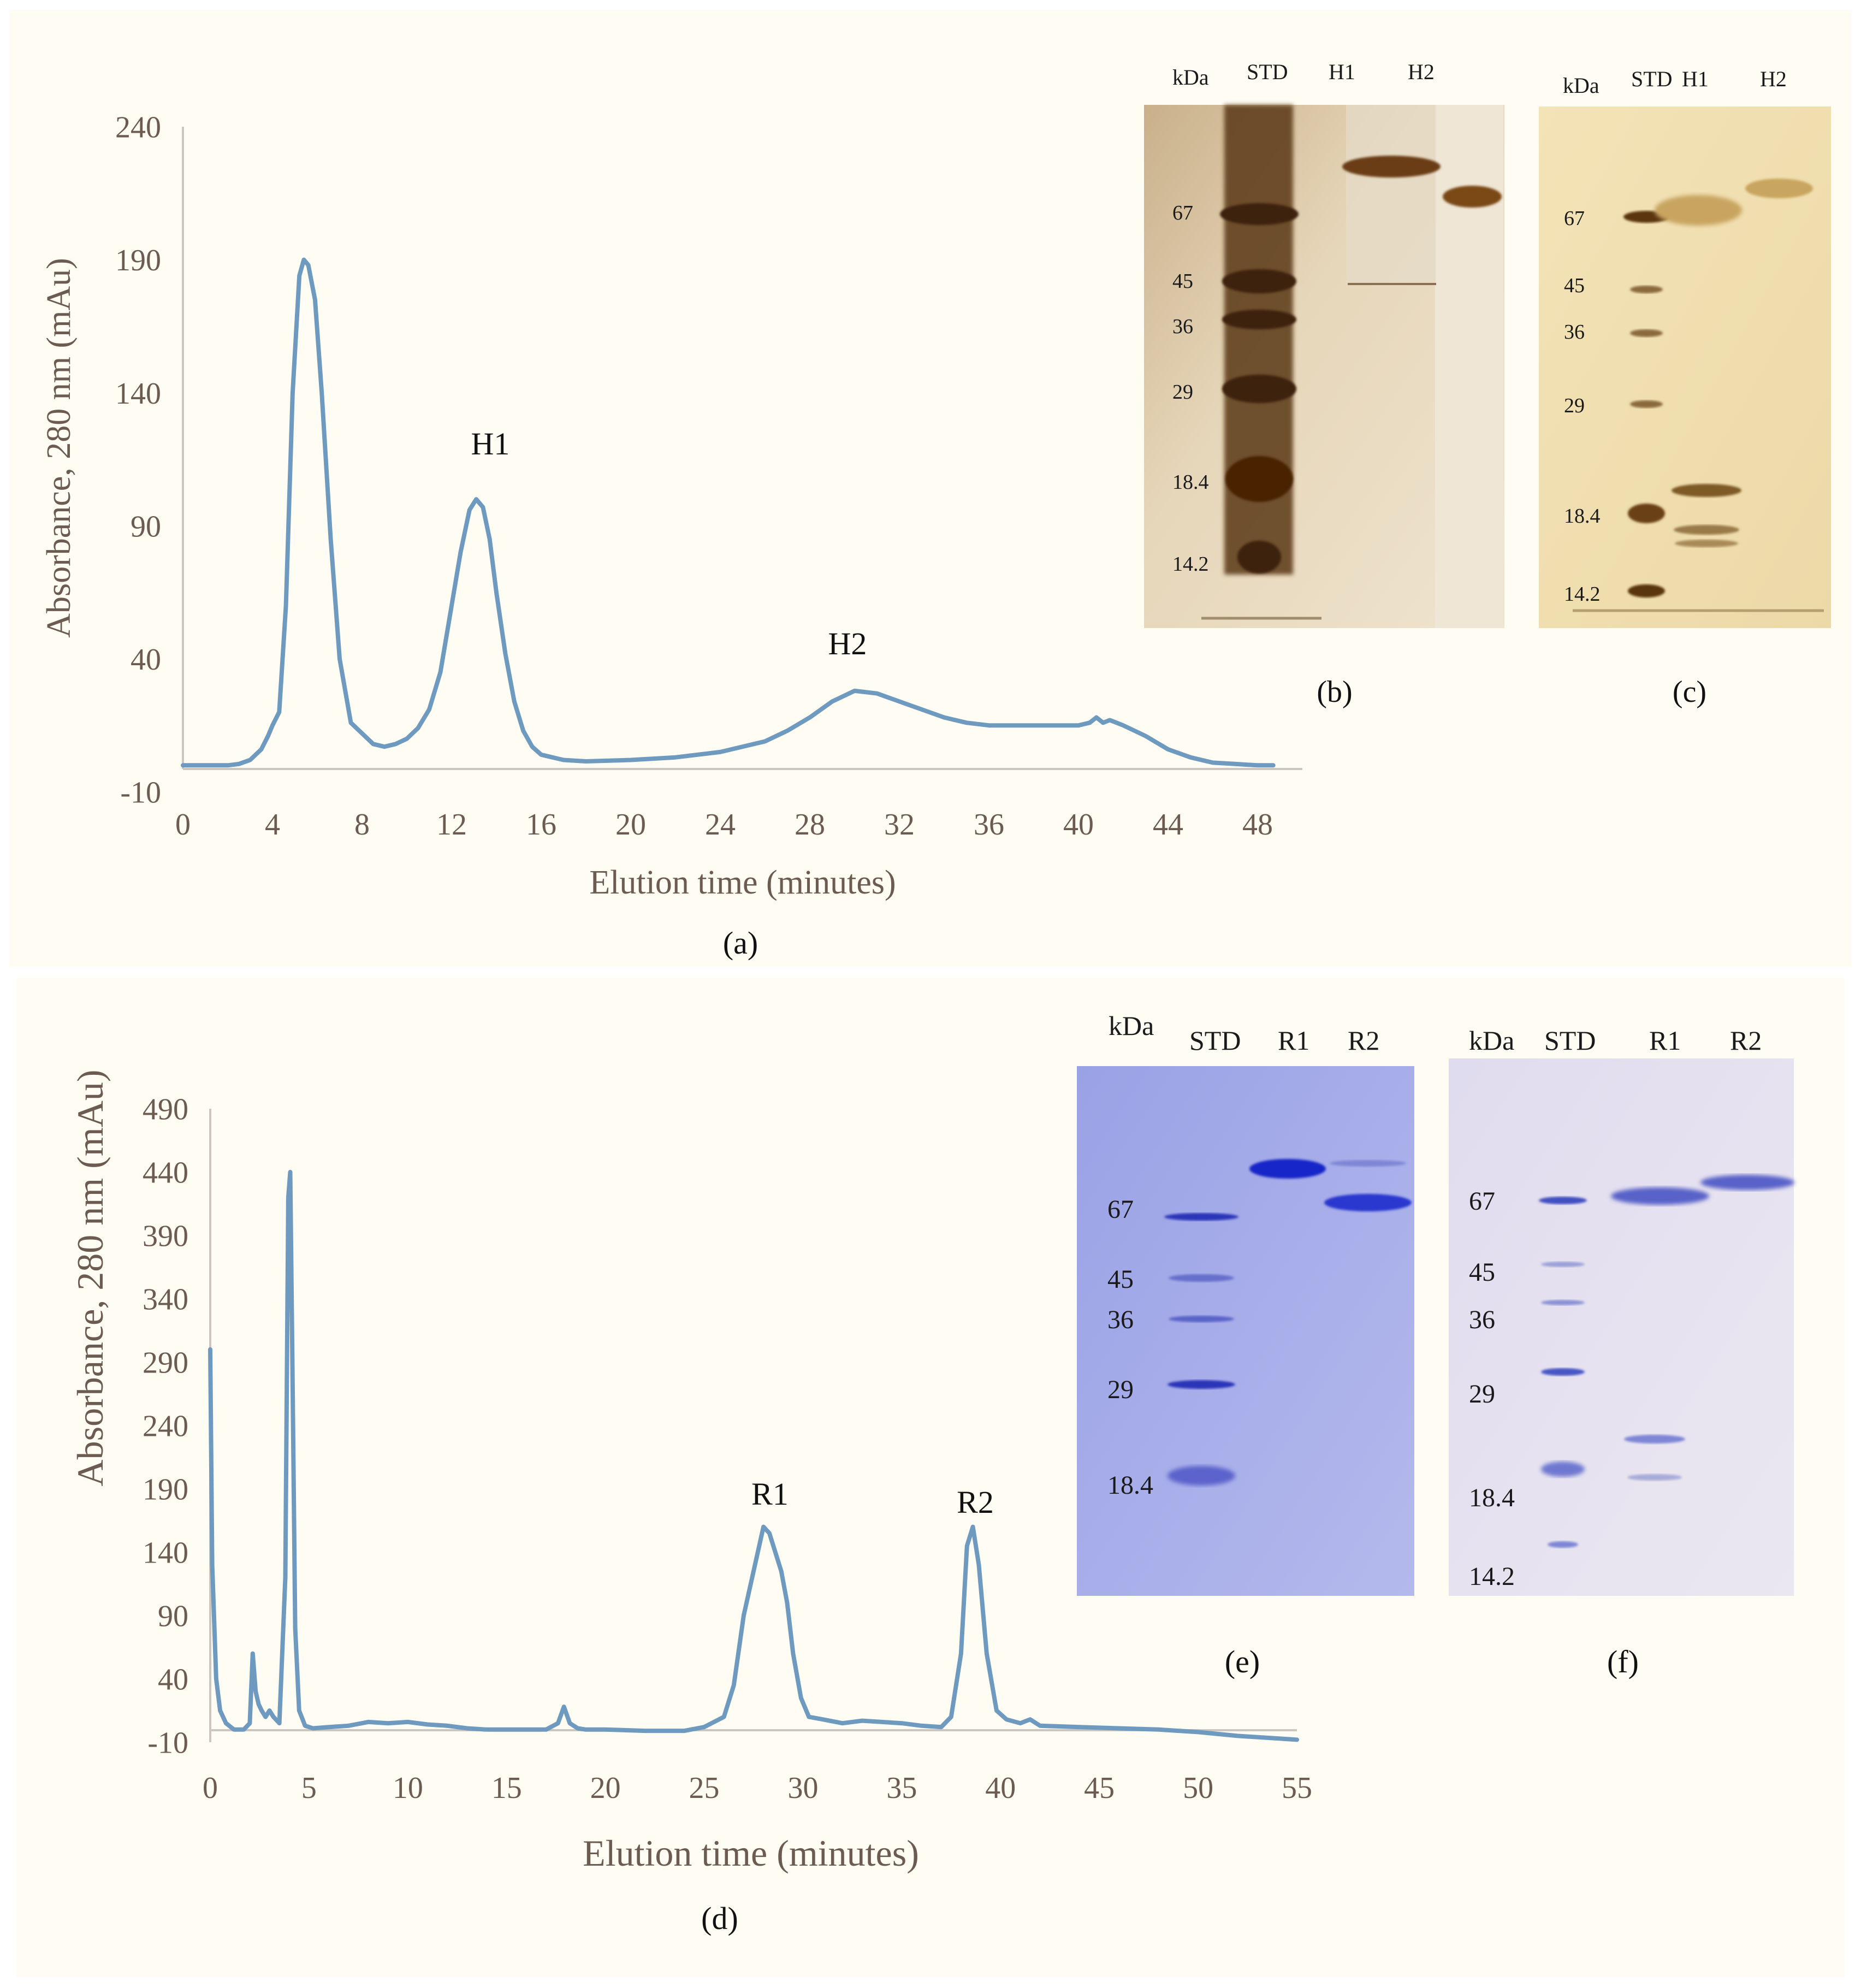  What do you see at coordinates (770, 1494) in the screenshot?
I see `chart-d-annotation-r1: R1` at bounding box center [770, 1494].